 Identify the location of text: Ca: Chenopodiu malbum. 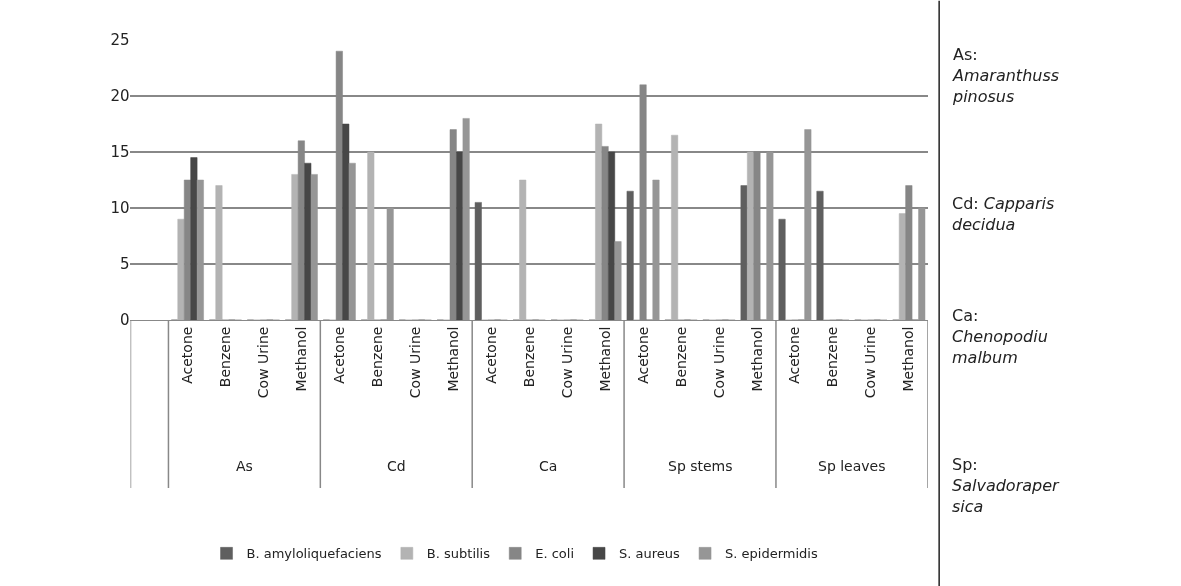
(1000, 336).